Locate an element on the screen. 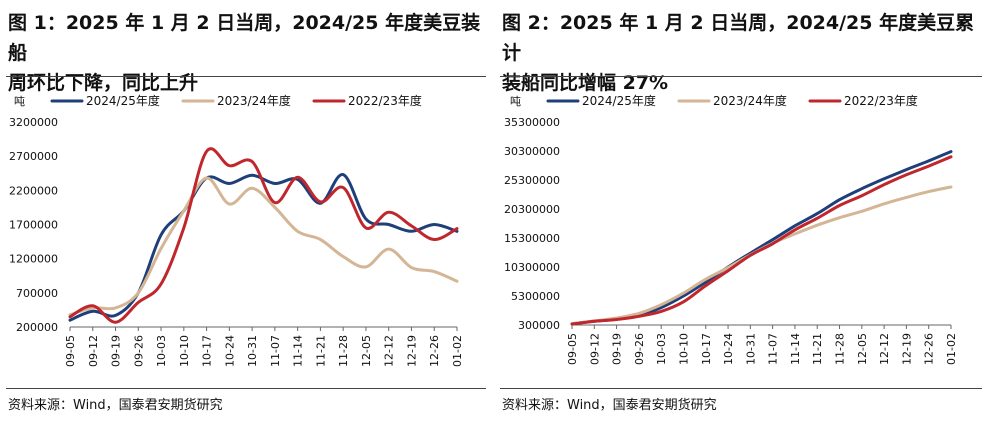  chart1-x-tick-label: 10-31 is located at coordinates (252, 351).